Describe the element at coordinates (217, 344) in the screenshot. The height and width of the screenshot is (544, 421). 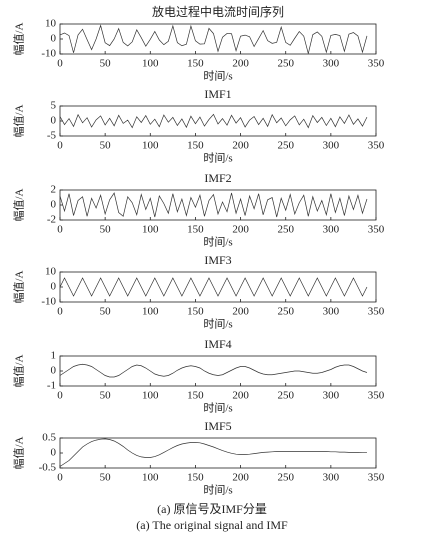
I see `subplot-title: IMF4` at that location.